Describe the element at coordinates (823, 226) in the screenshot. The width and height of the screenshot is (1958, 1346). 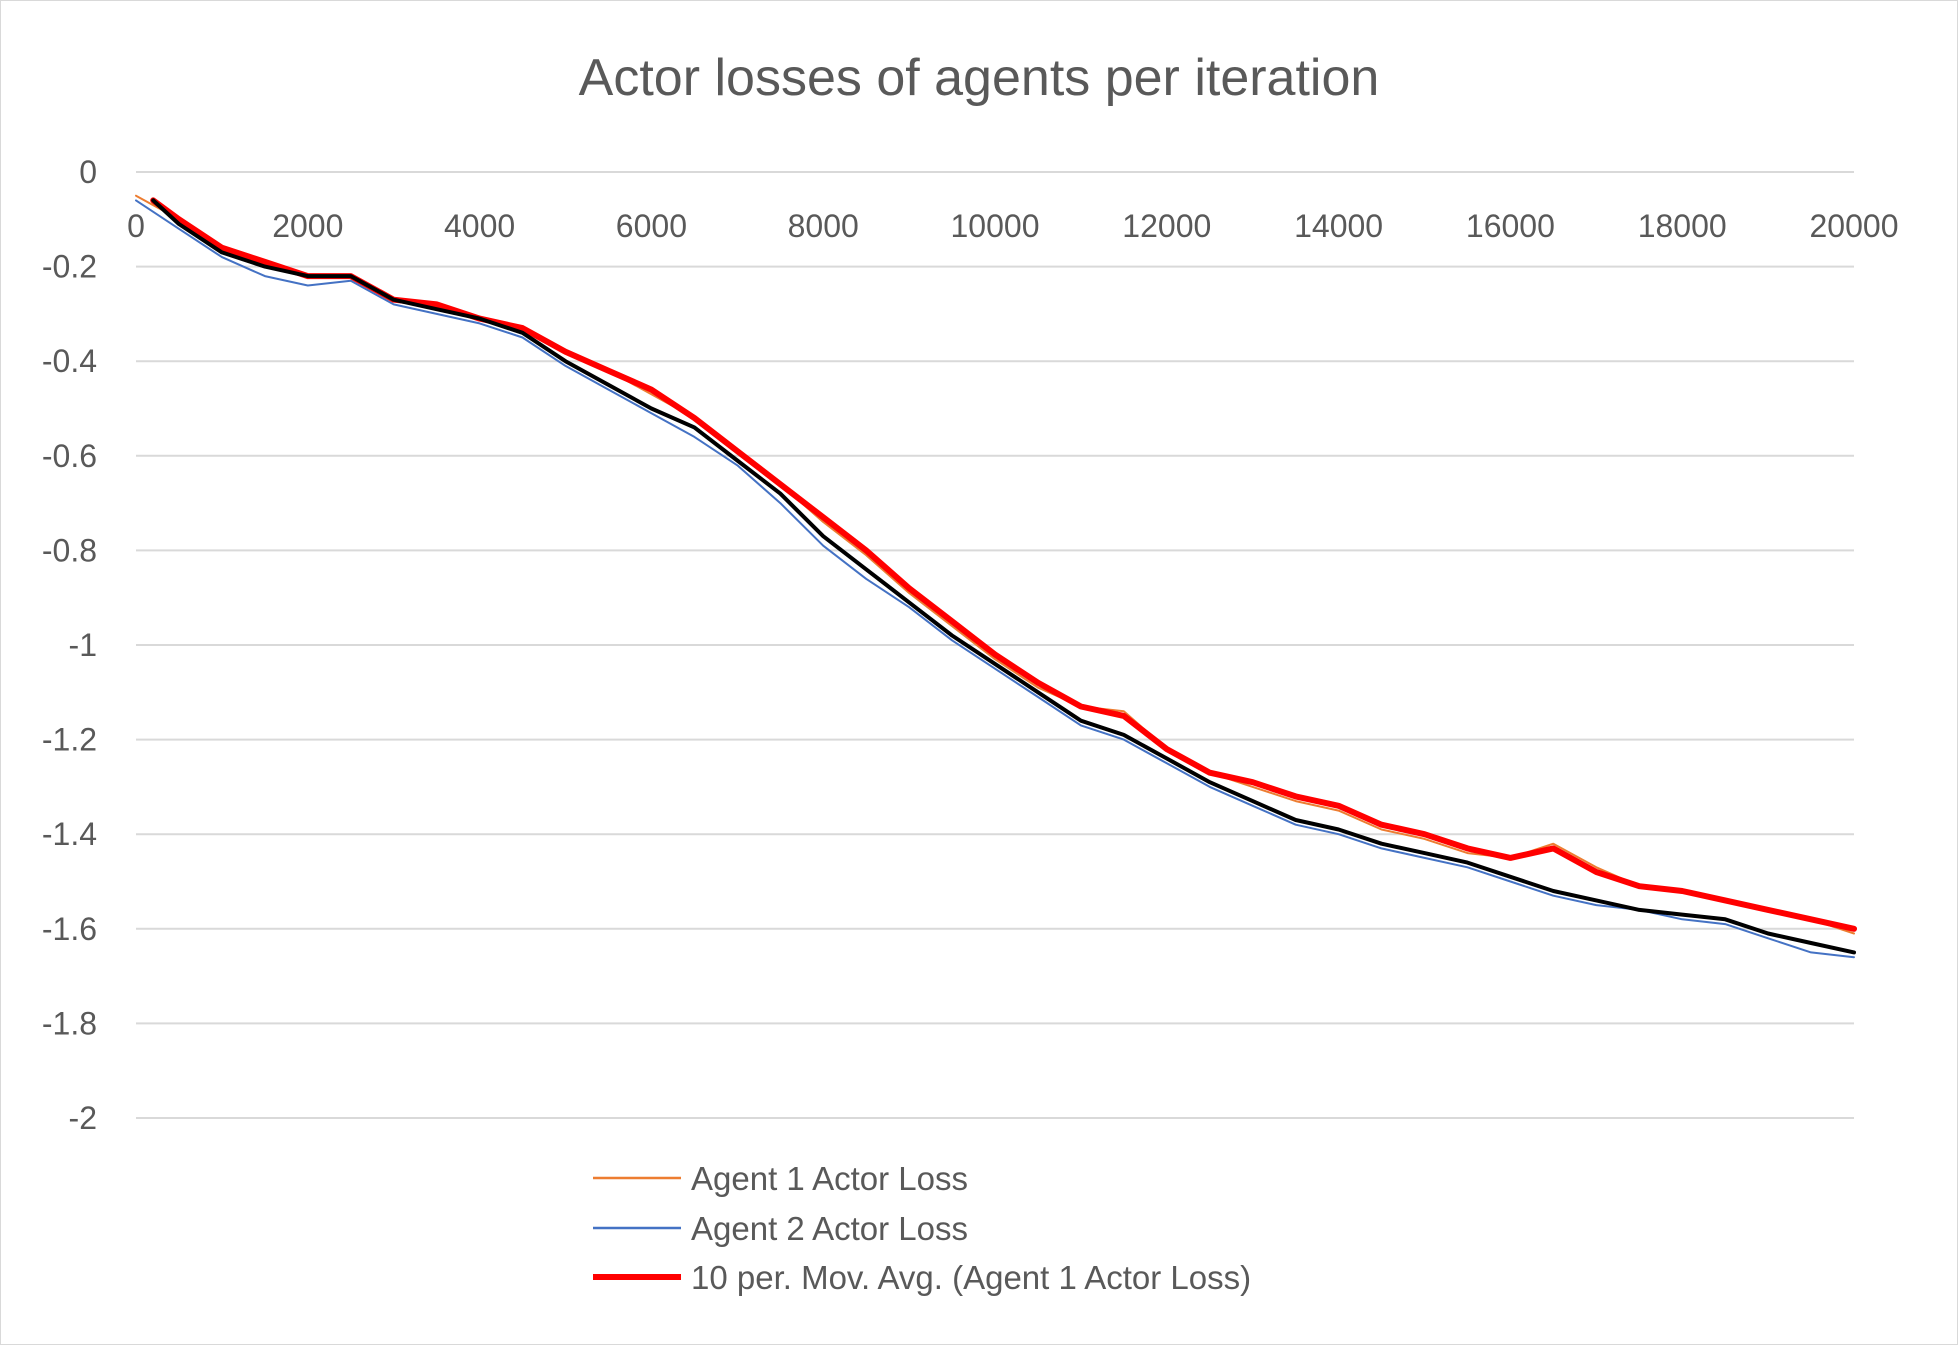
I see `x-tick-label: 8000` at that location.